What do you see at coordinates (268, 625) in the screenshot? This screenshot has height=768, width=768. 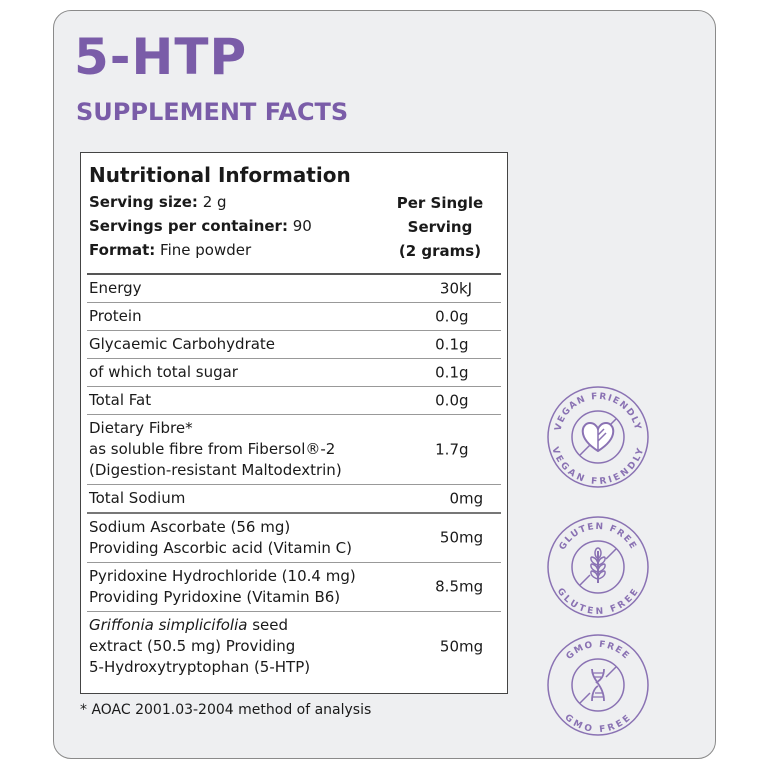 I see `name-line: seed` at bounding box center [268, 625].